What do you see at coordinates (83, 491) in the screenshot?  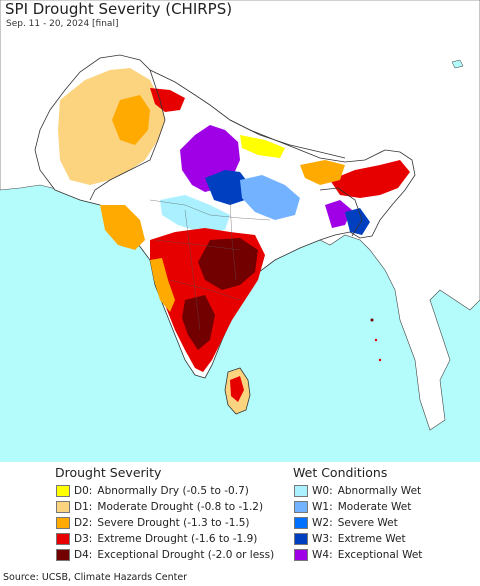 I see `legend-code-d0: D0:` at bounding box center [83, 491].